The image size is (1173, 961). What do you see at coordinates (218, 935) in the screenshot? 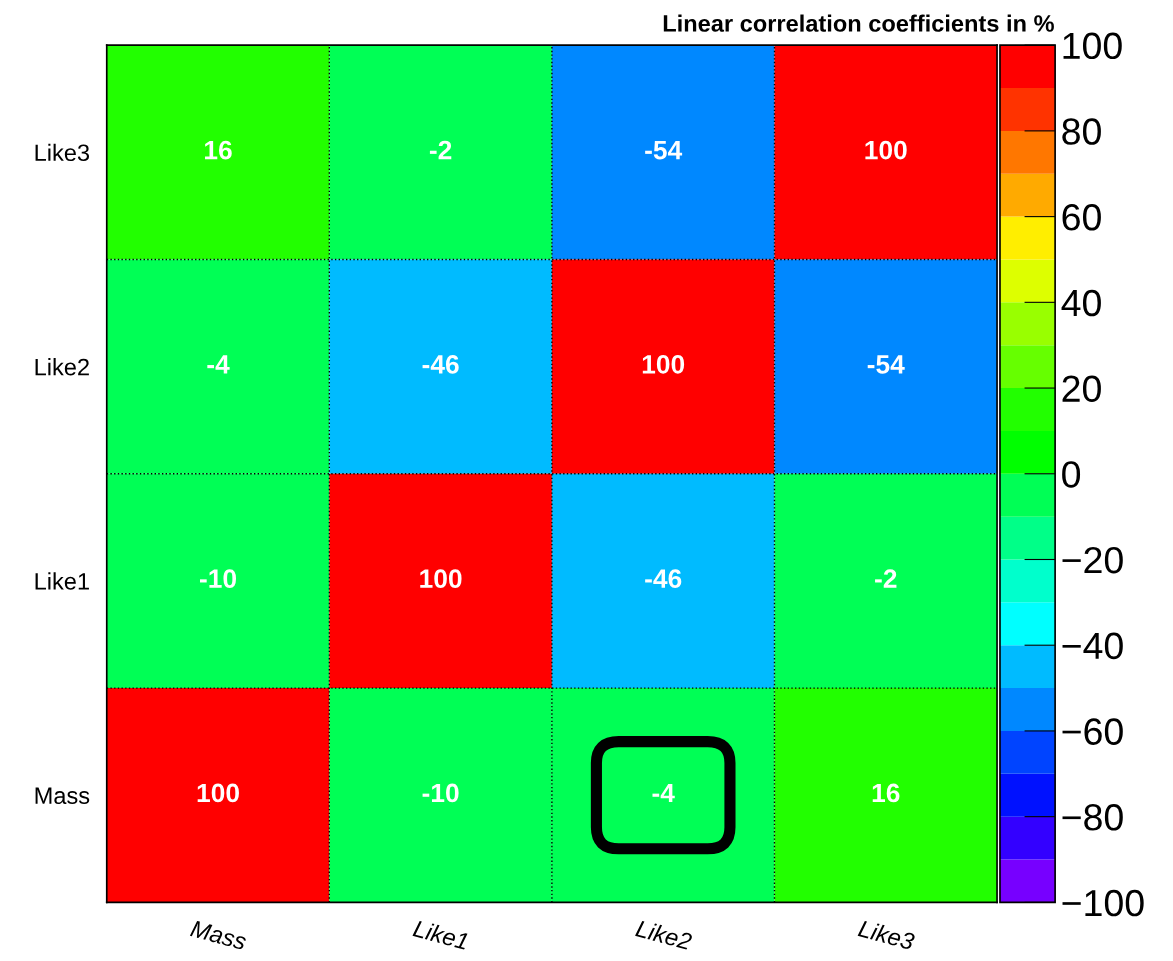
I see `x-tick-label: Mass` at bounding box center [218, 935].